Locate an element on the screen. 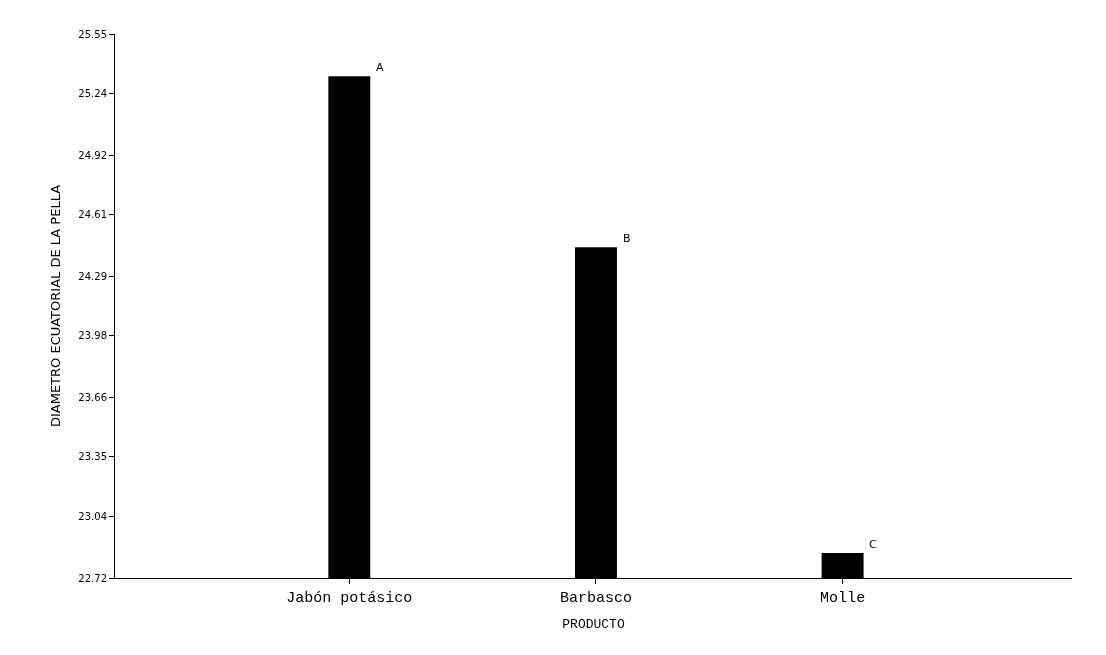 This screenshot has height=655, width=1106. y-tick-label: 24.61 is located at coordinates (92, 215).